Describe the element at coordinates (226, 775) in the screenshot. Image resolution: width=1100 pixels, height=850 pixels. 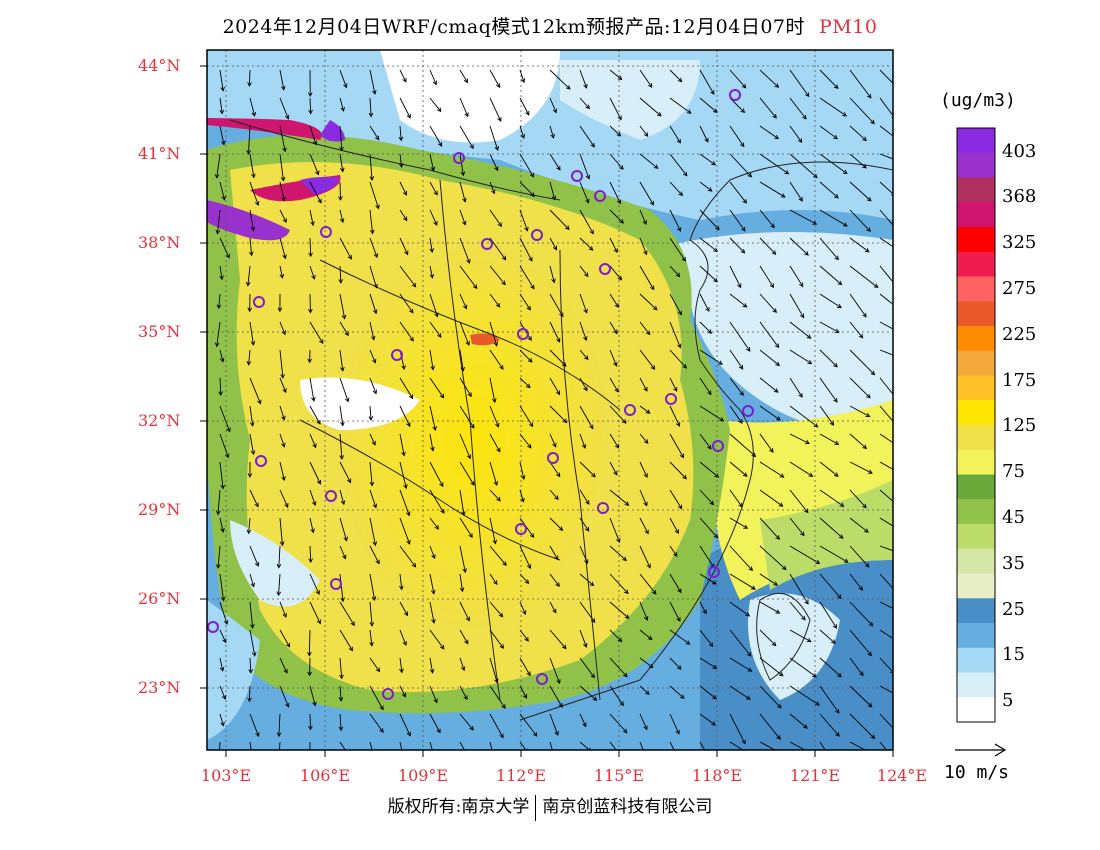
I see `lon-label: 103°E` at that location.